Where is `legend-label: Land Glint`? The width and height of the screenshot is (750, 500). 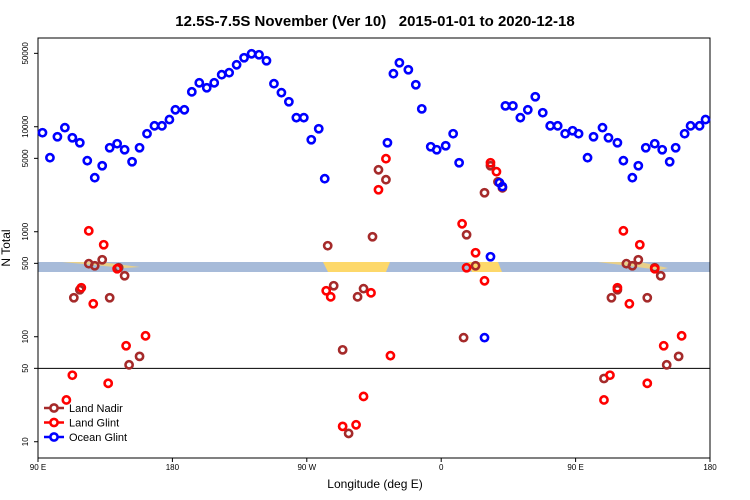 legend-label: Land Glint is located at coordinates (94, 424).